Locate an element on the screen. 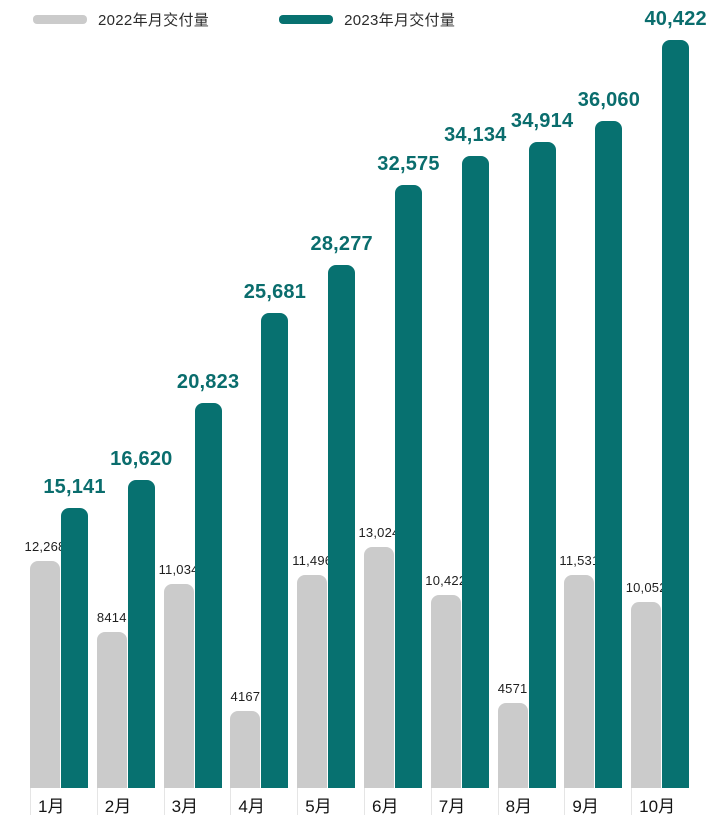  bar-value-label: 10,052 is located at coordinates (646, 588).